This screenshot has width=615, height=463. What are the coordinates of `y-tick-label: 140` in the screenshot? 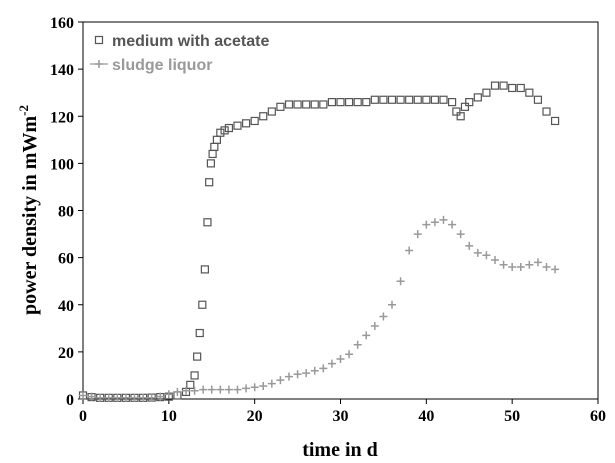 It's located at (62, 70).